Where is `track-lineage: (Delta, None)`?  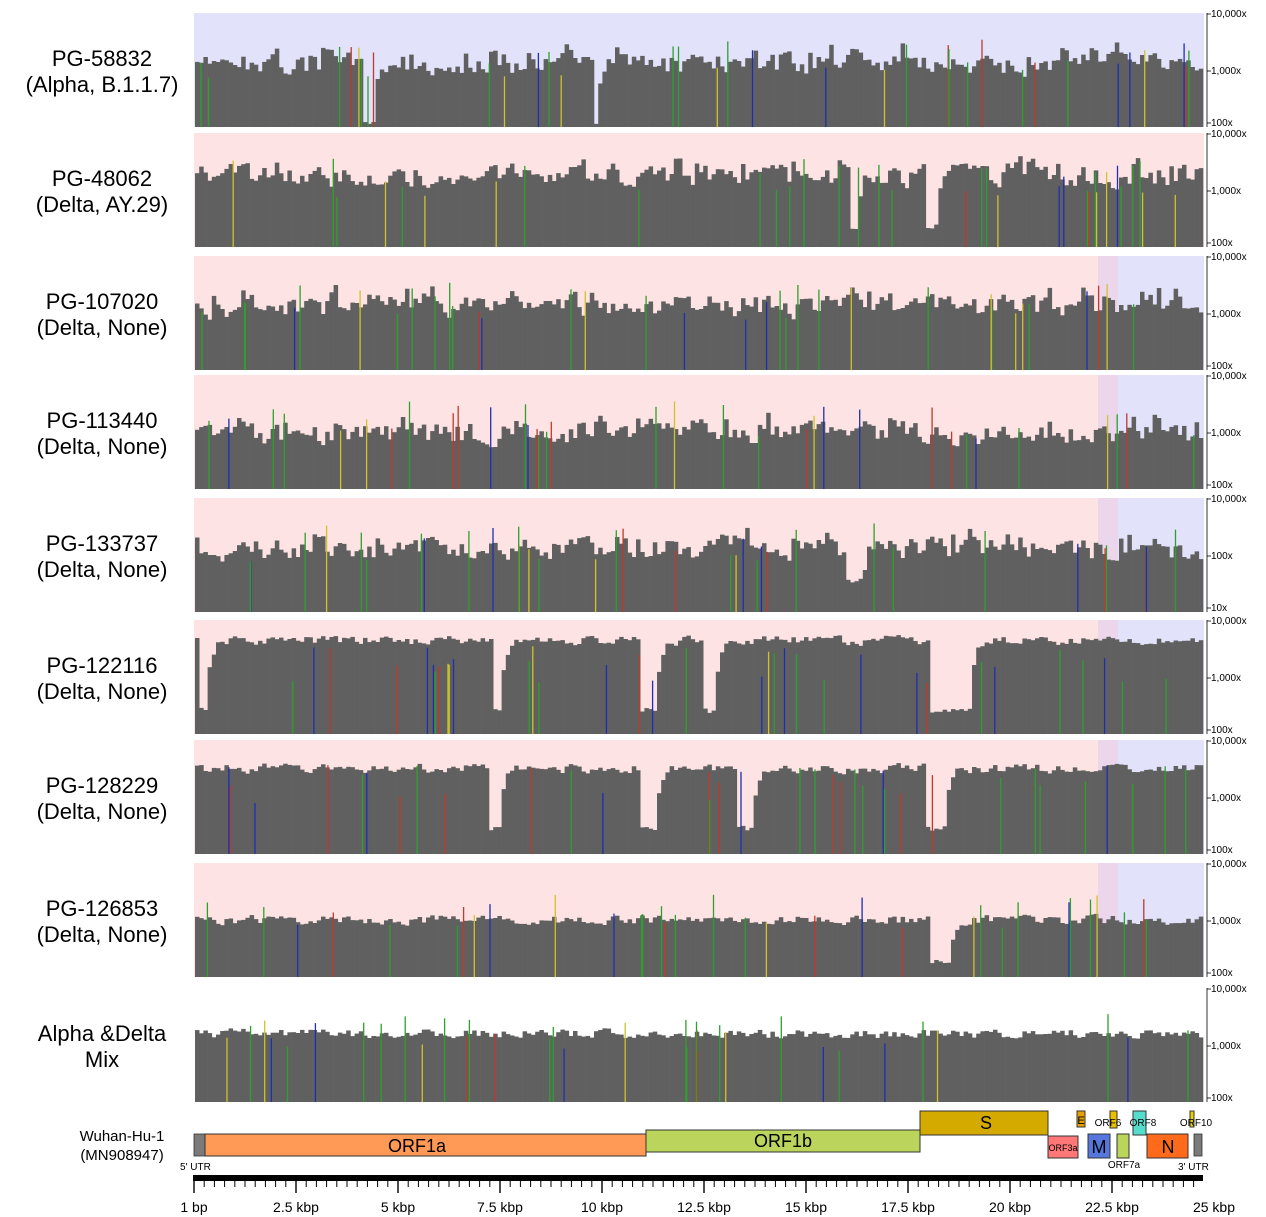 track-lineage: (Delta, None) is located at coordinates (102, 691).